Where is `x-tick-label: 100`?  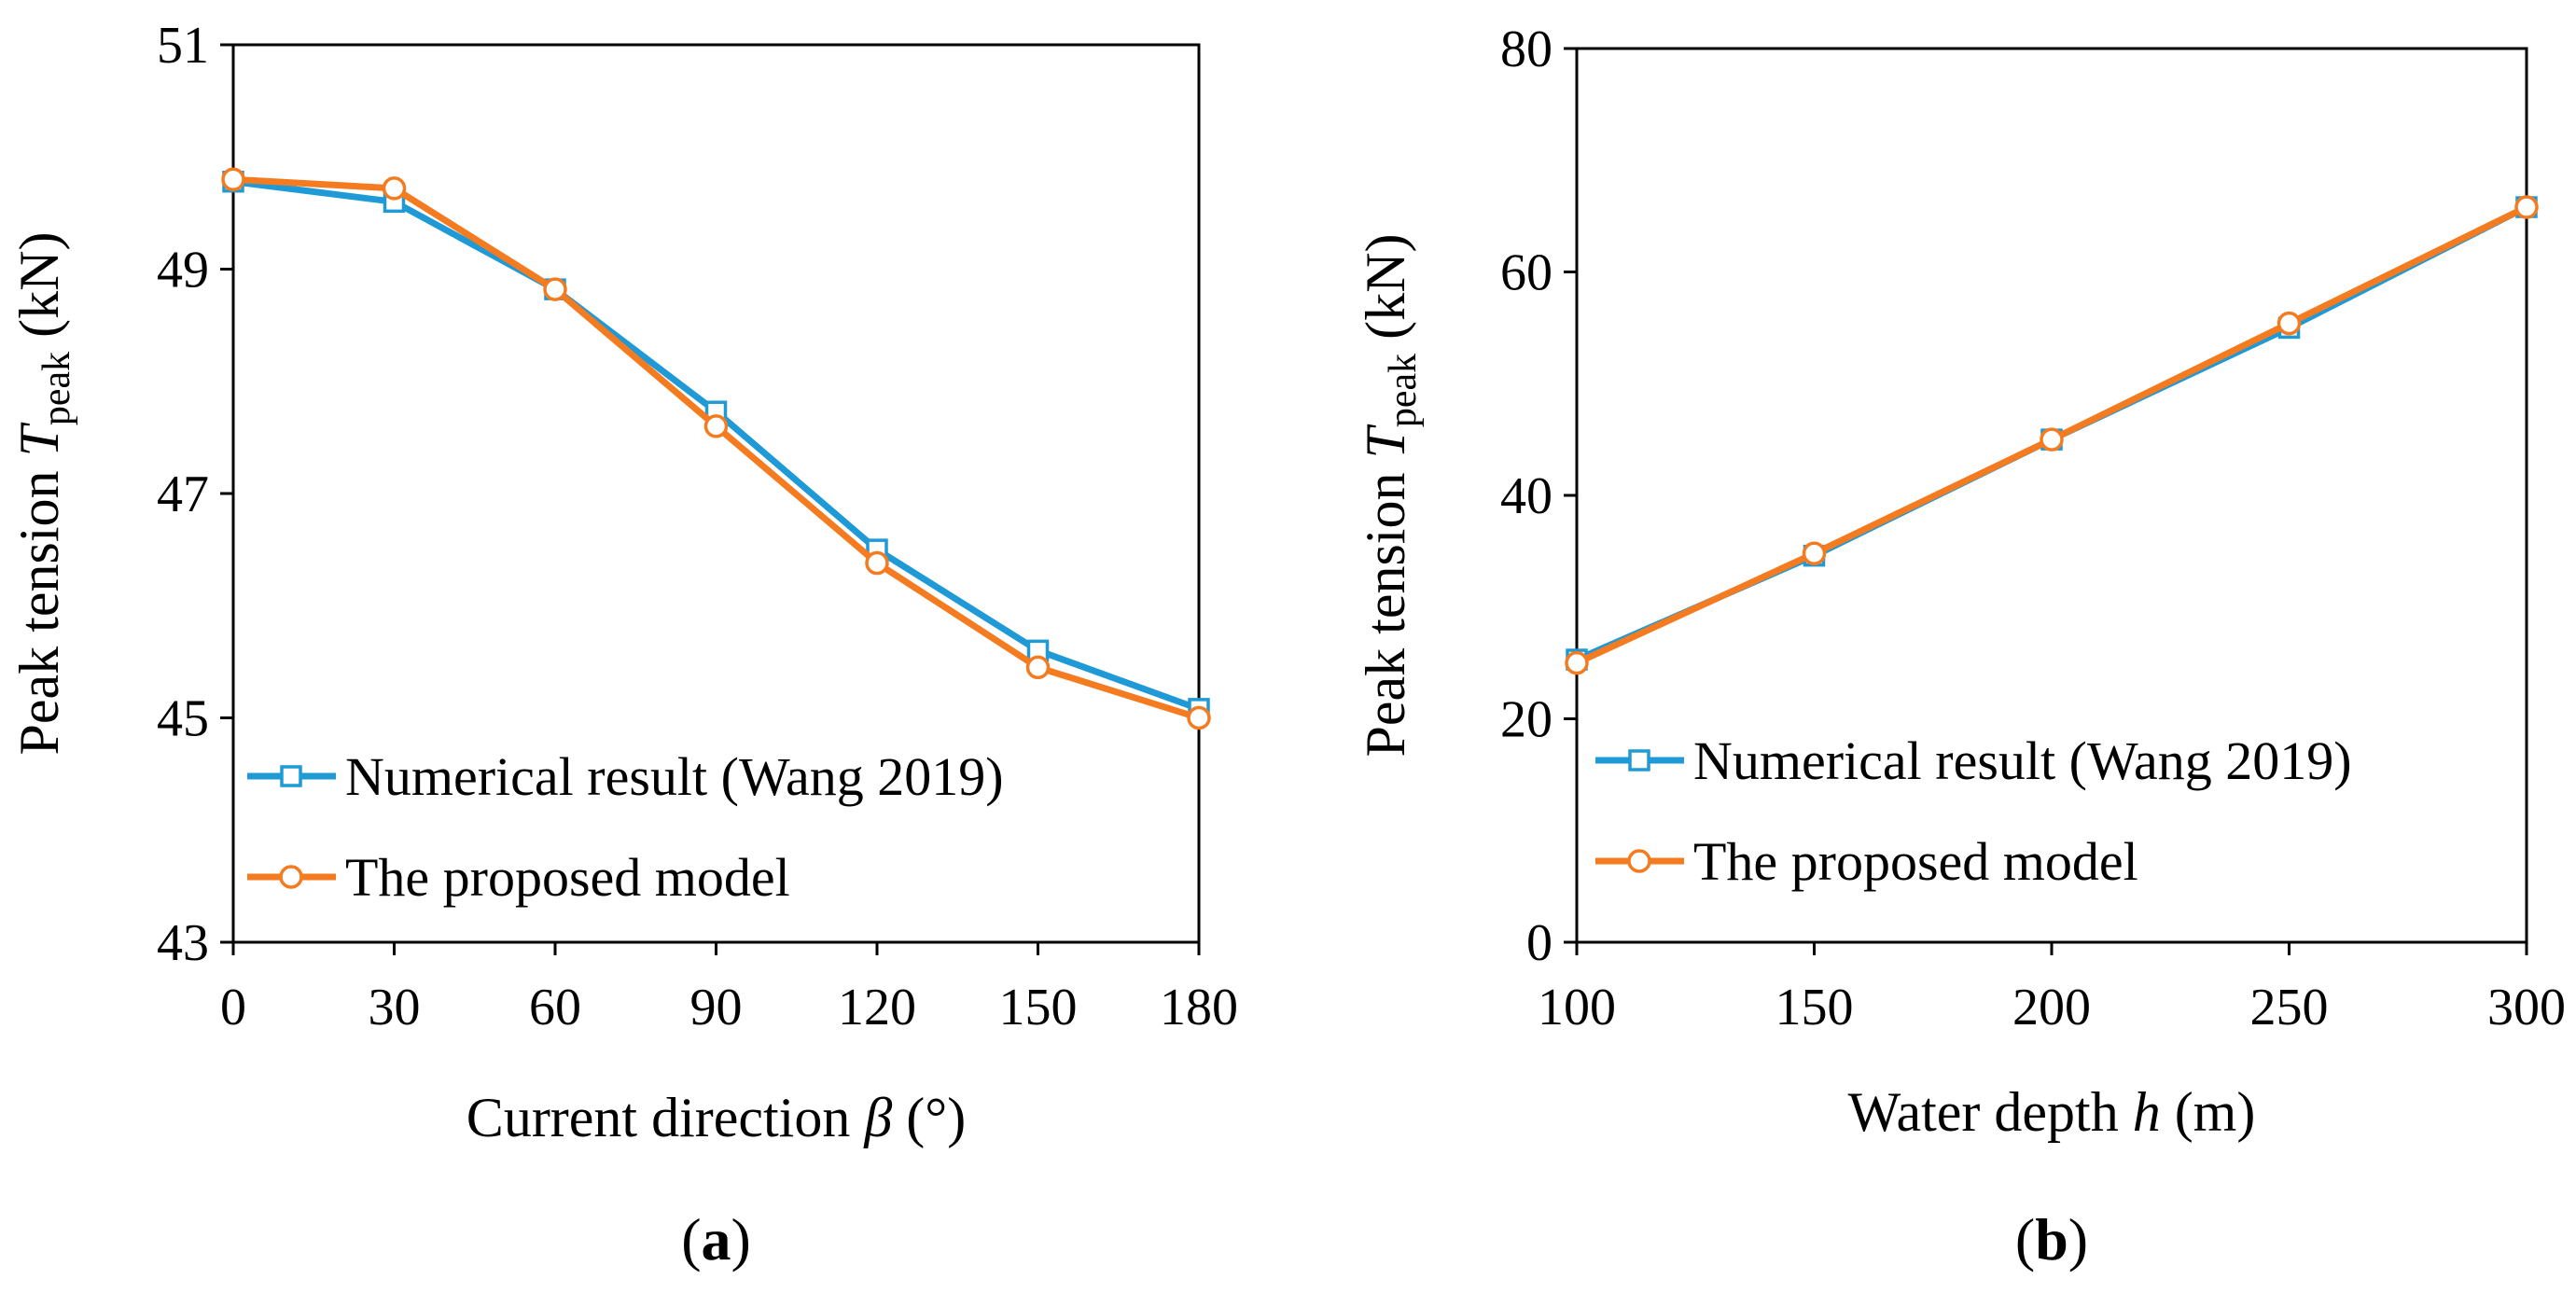 x-tick-label: 100 is located at coordinates (1577, 1008).